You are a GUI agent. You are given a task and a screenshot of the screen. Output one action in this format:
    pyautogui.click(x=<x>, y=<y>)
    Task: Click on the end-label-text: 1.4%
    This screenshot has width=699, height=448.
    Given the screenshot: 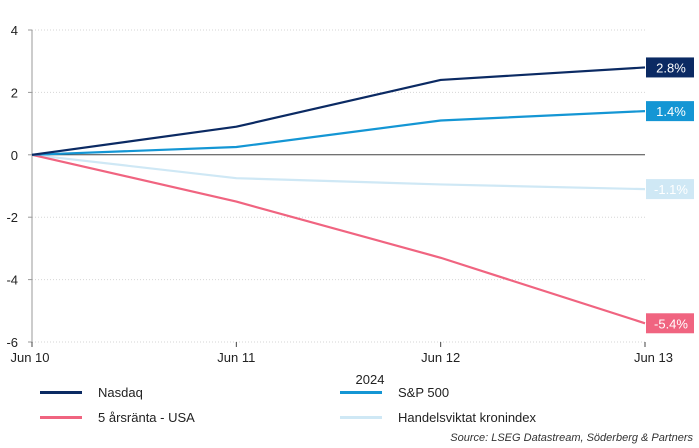 What is the action you would take?
    pyautogui.click(x=671, y=111)
    